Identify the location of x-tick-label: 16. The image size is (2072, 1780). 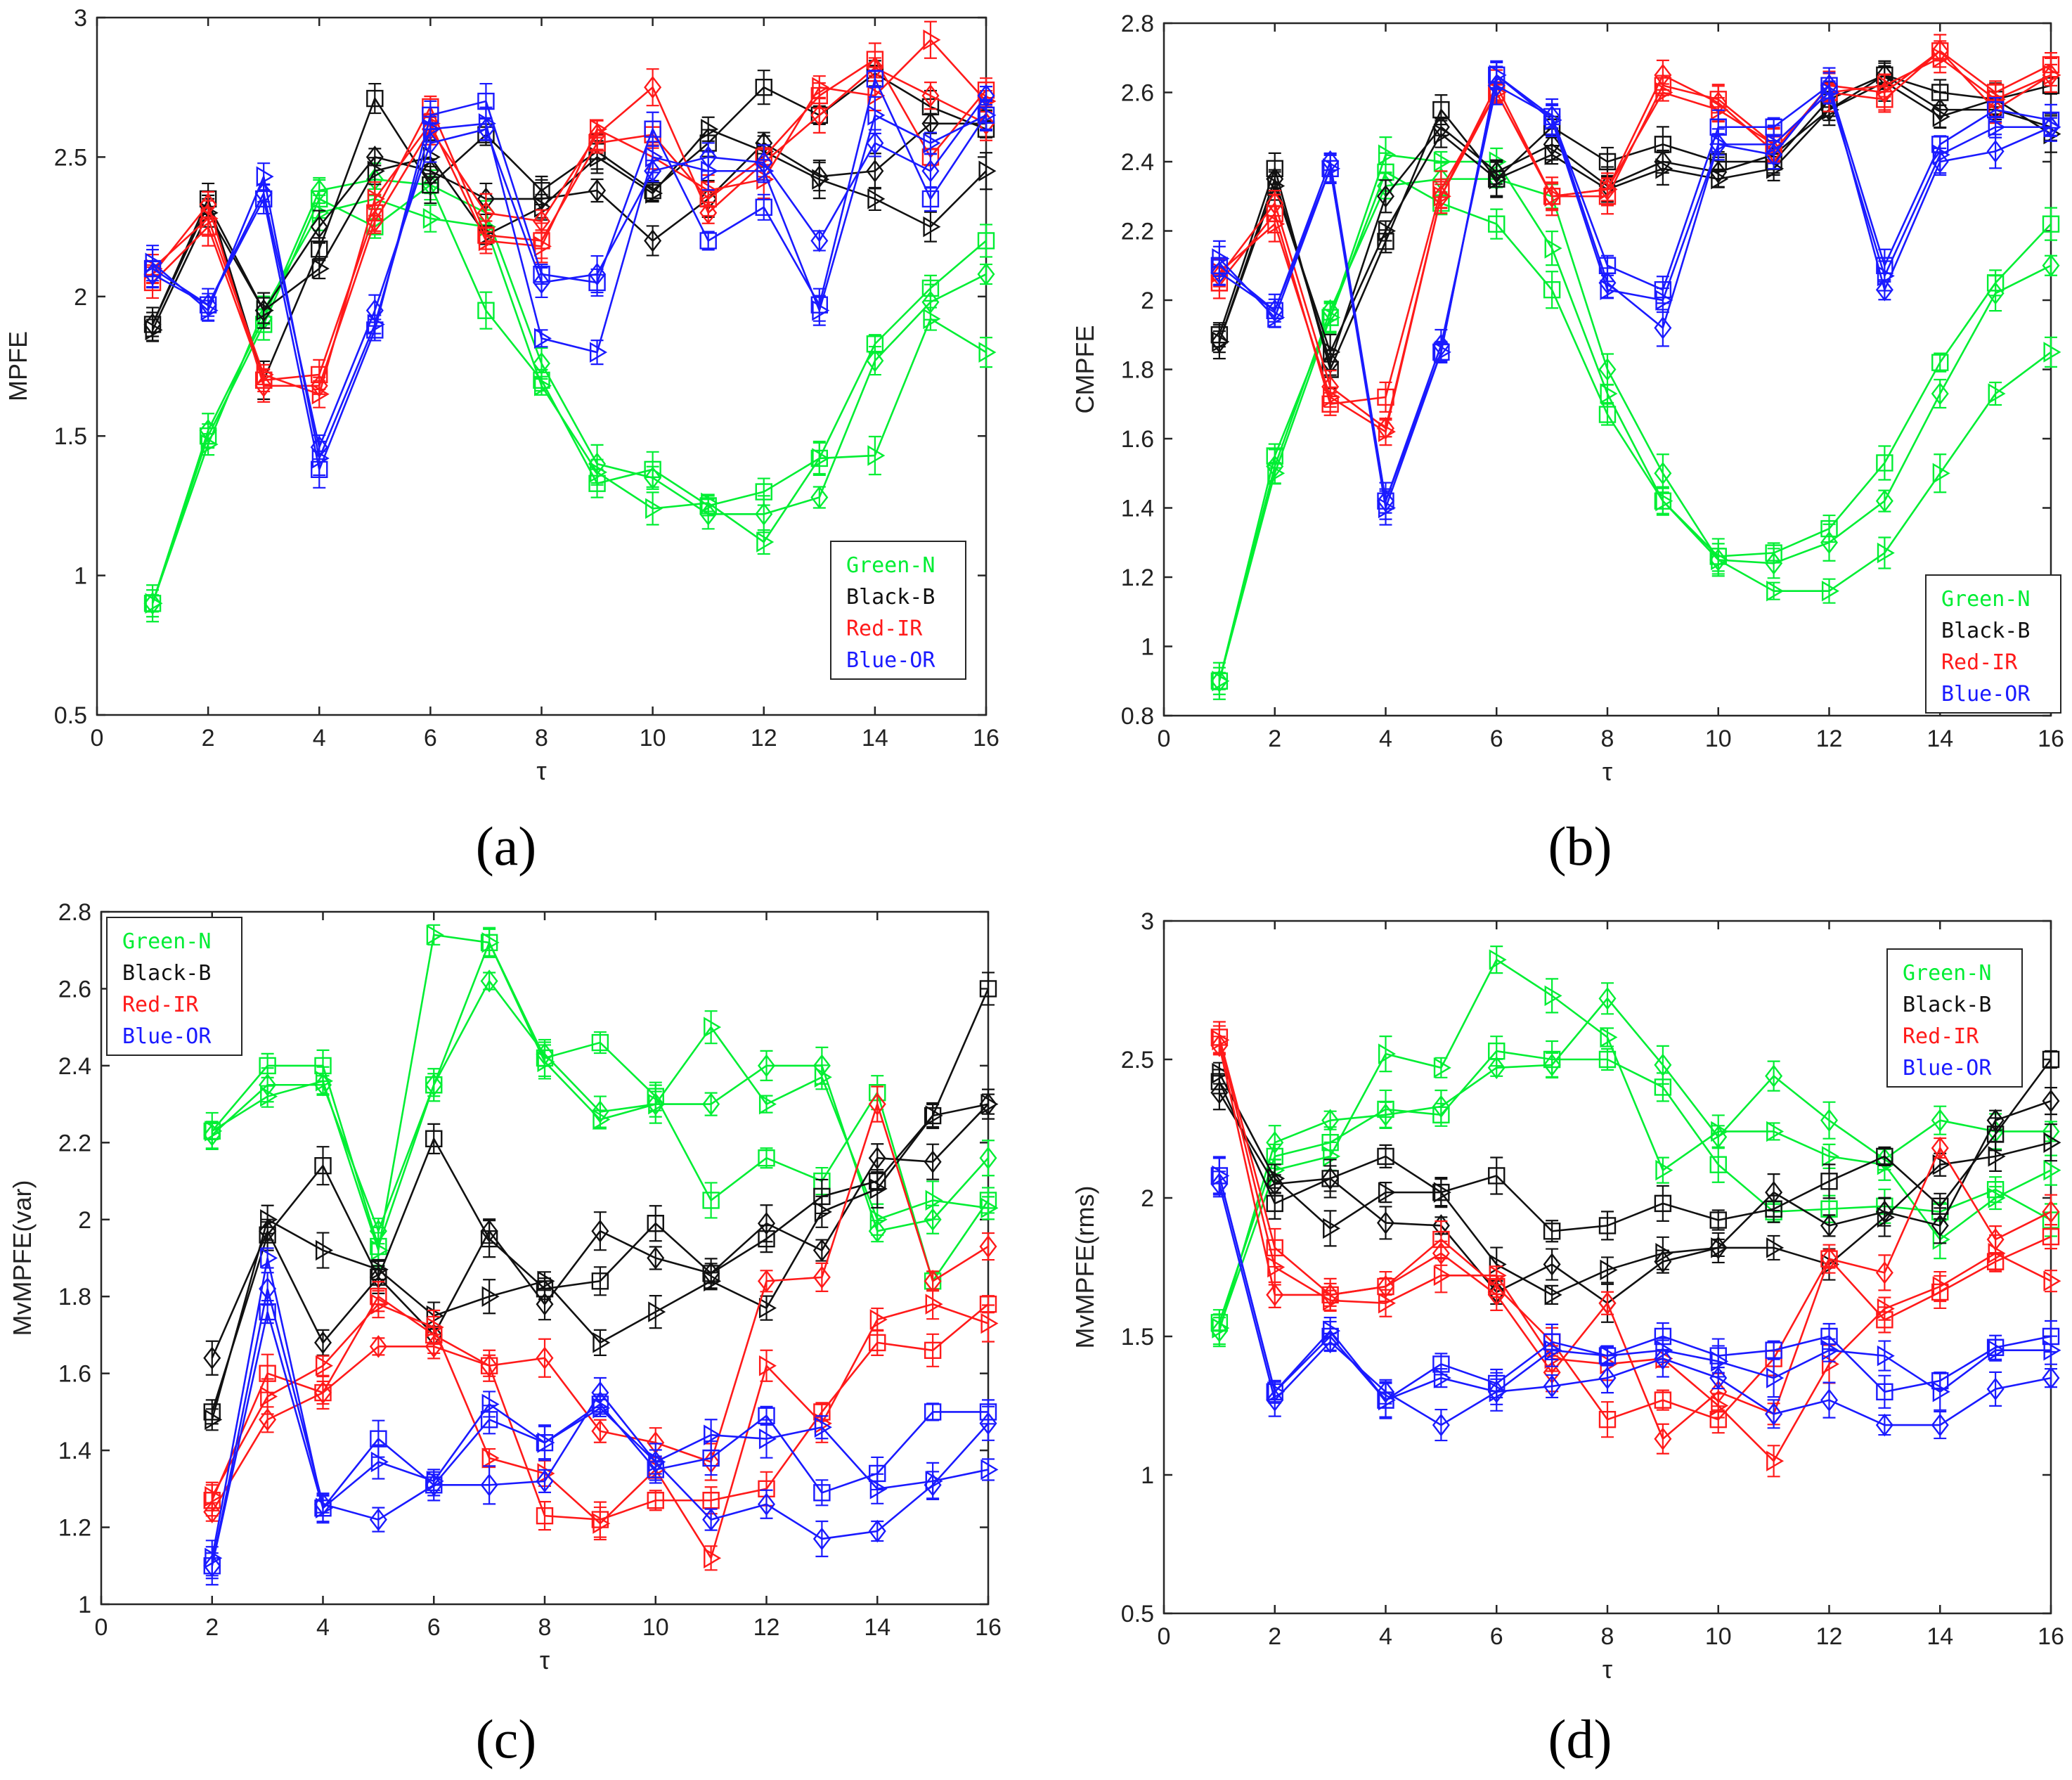
(2051, 738).